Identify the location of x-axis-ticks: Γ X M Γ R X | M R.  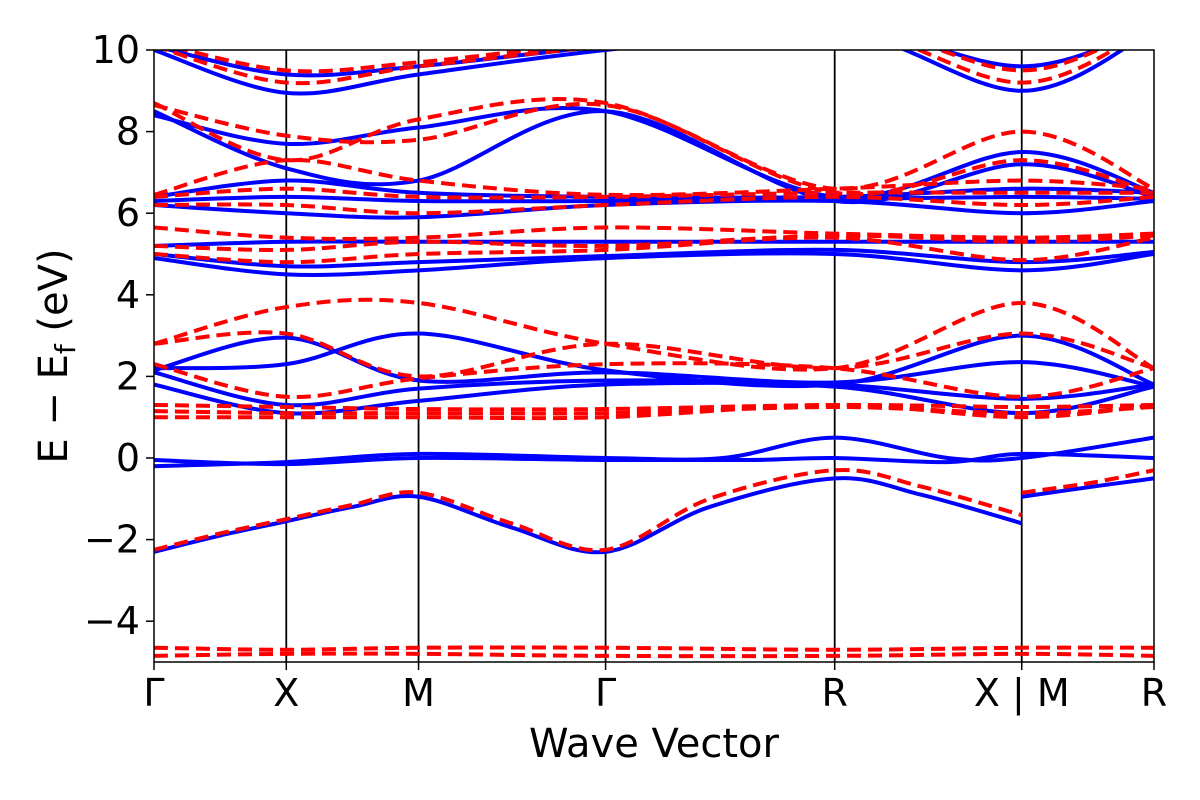
(655, 689).